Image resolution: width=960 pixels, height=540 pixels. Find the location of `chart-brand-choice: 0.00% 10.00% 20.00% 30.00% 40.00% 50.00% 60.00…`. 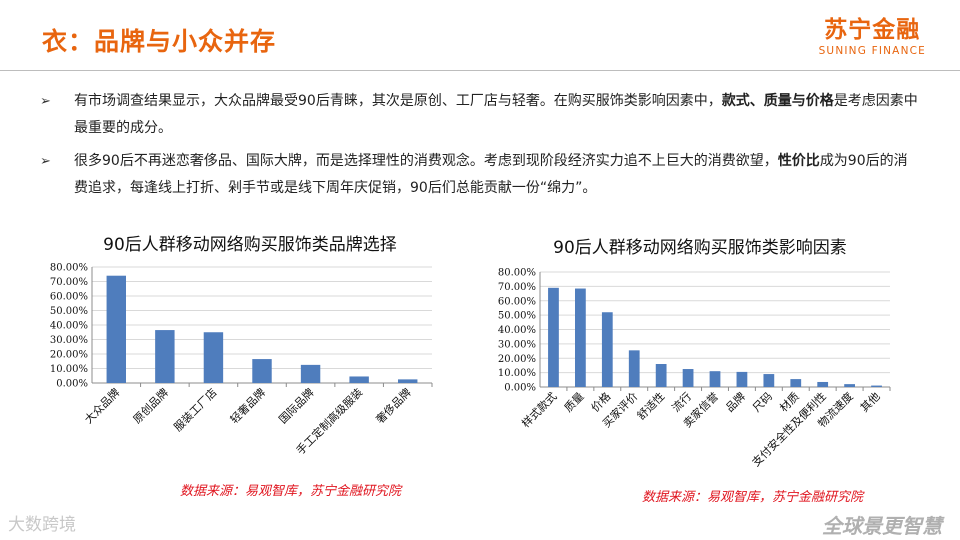

chart-brand-choice: 0.00% 10.00% 20.00% 30.00% 40.00% 50.00% 60.00… is located at coordinates (241, 360).